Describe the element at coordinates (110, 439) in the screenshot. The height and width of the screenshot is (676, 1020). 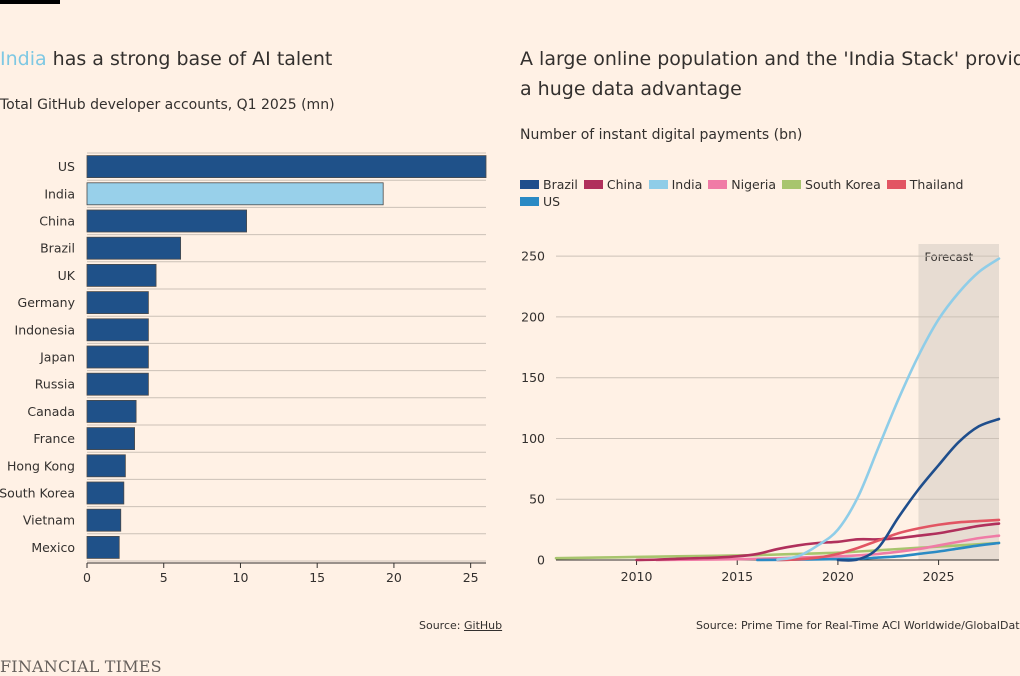
I see `bar-france` at that location.